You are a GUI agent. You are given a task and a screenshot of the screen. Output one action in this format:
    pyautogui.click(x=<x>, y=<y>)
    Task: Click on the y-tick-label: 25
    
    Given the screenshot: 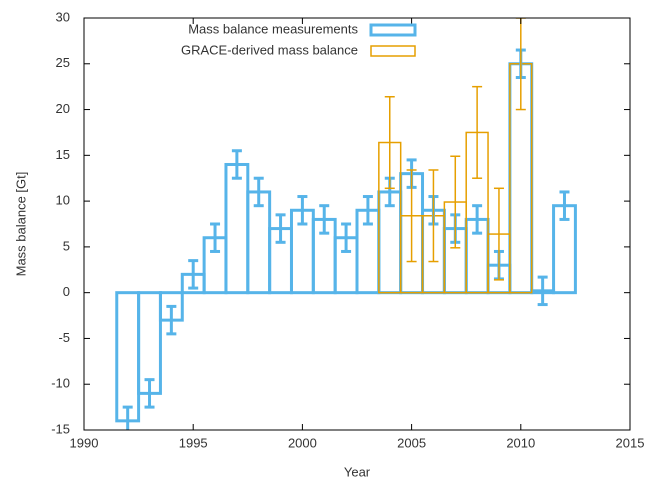 What is the action you would take?
    pyautogui.click(x=63, y=62)
    